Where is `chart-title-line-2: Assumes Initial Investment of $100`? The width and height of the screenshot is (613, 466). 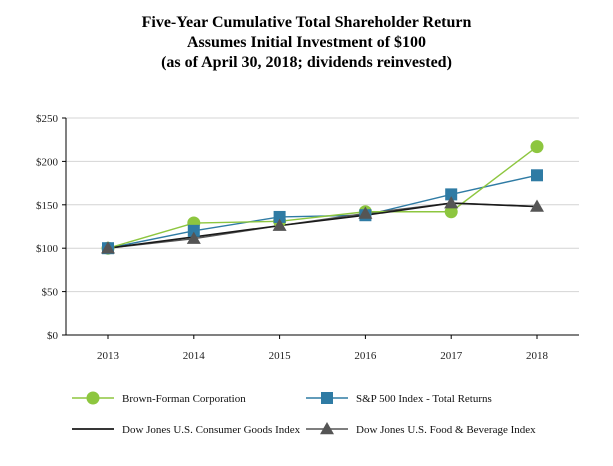
chart-title-line-2: Assumes Initial Investment of $100 is located at coordinates (306, 42).